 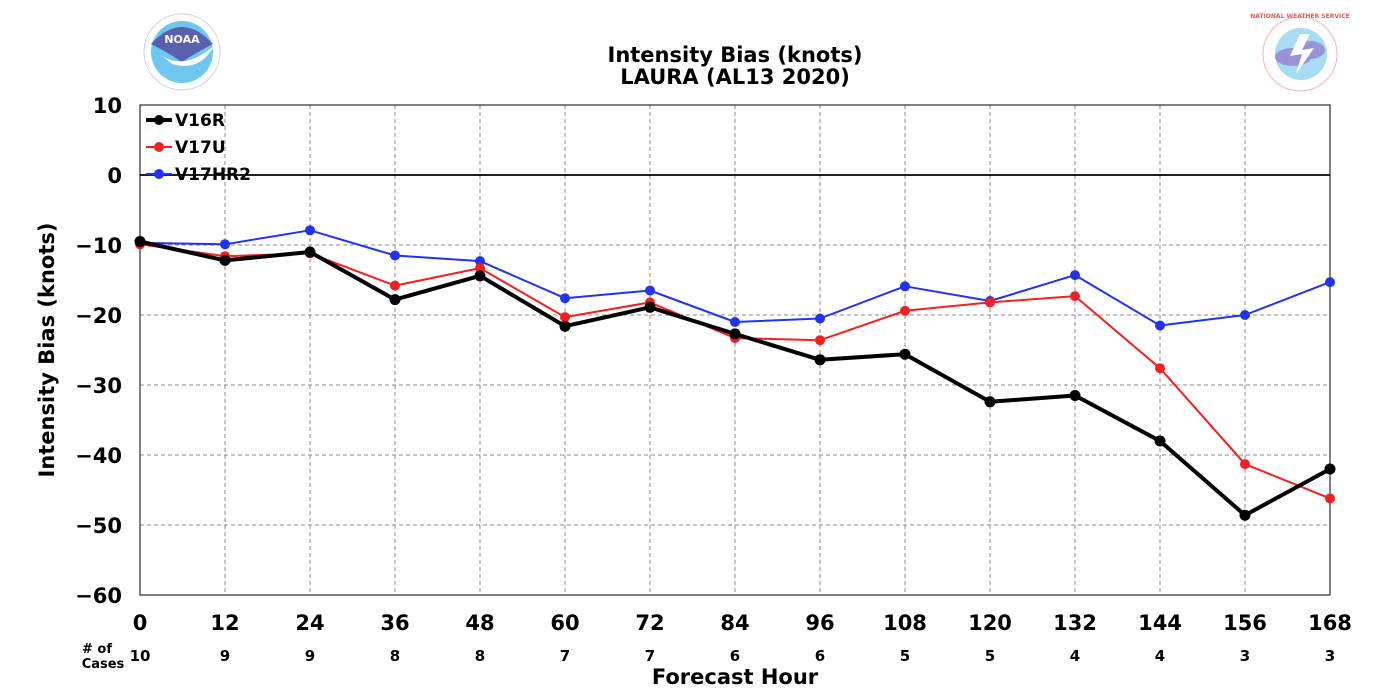 What do you see at coordinates (140, 656) in the screenshot?
I see `case-count: 10` at bounding box center [140, 656].